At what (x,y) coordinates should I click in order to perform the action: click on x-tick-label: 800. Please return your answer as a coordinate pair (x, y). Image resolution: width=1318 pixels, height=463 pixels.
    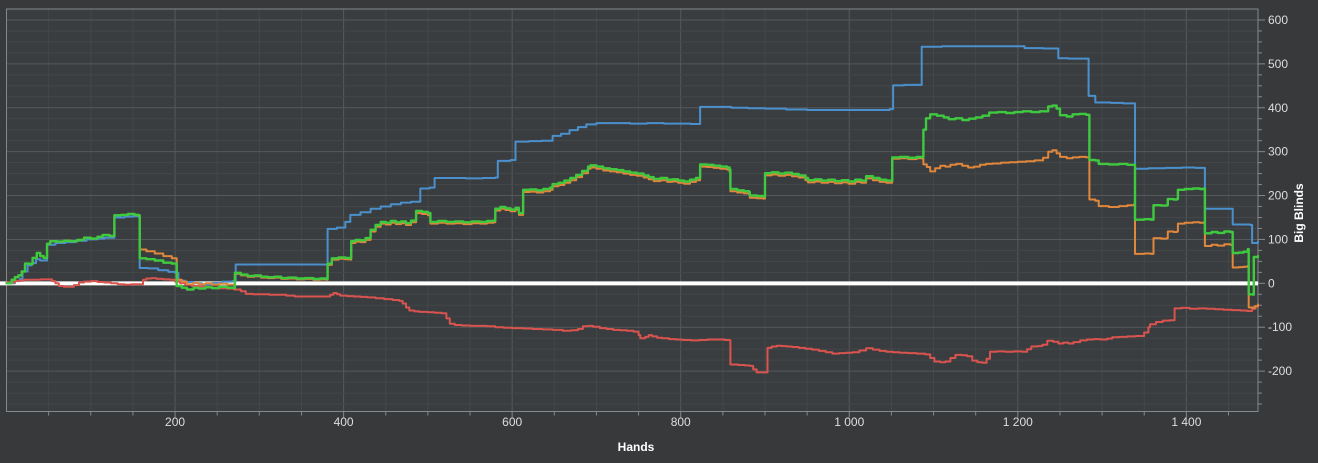
    Looking at the image, I should click on (681, 422).